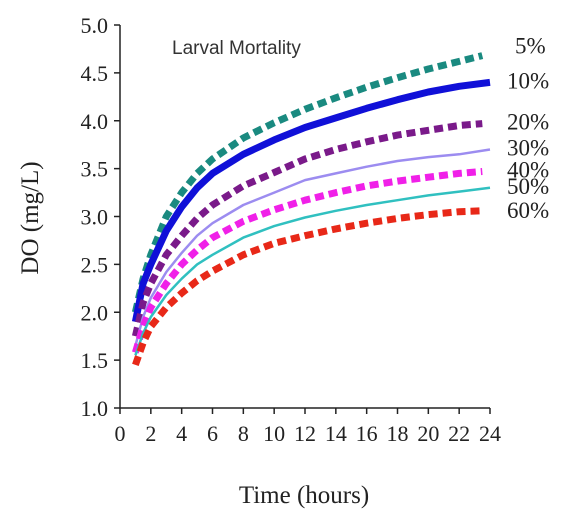 The width and height of the screenshot is (565, 510). What do you see at coordinates (367, 433) in the screenshot?
I see `x-tick-label: 16` at bounding box center [367, 433].